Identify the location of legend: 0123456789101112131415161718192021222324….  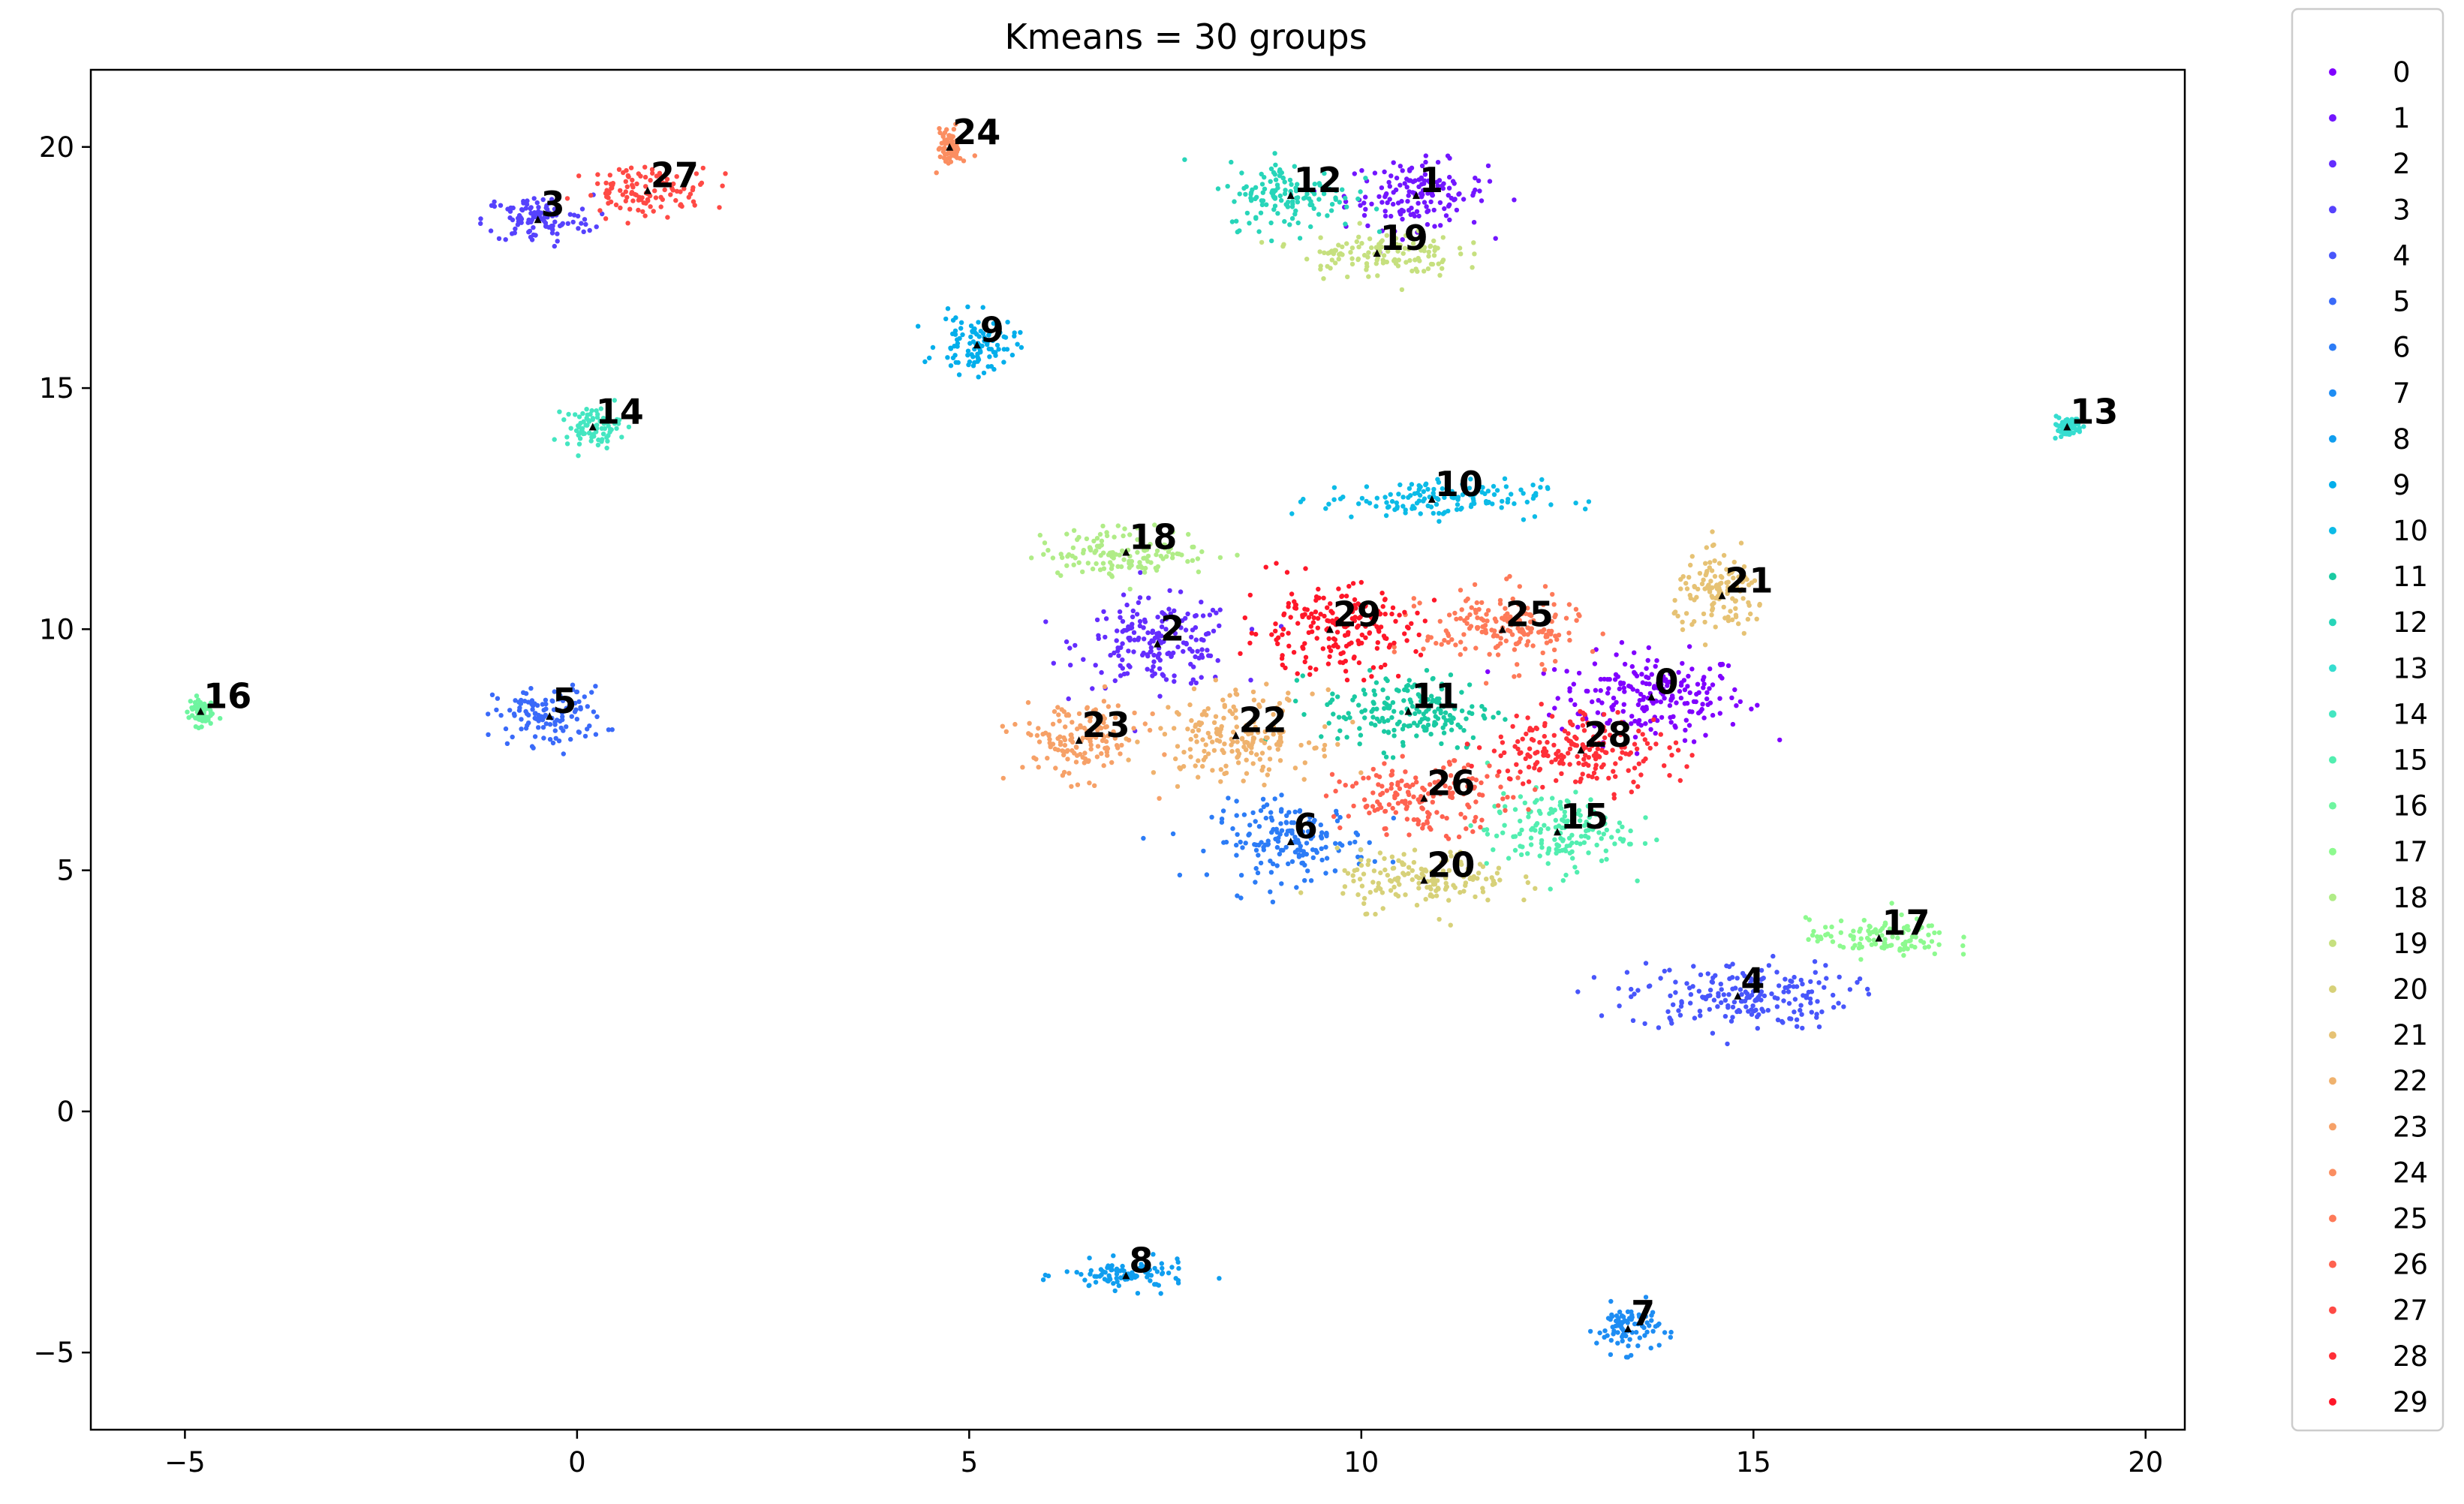
(2367, 720).